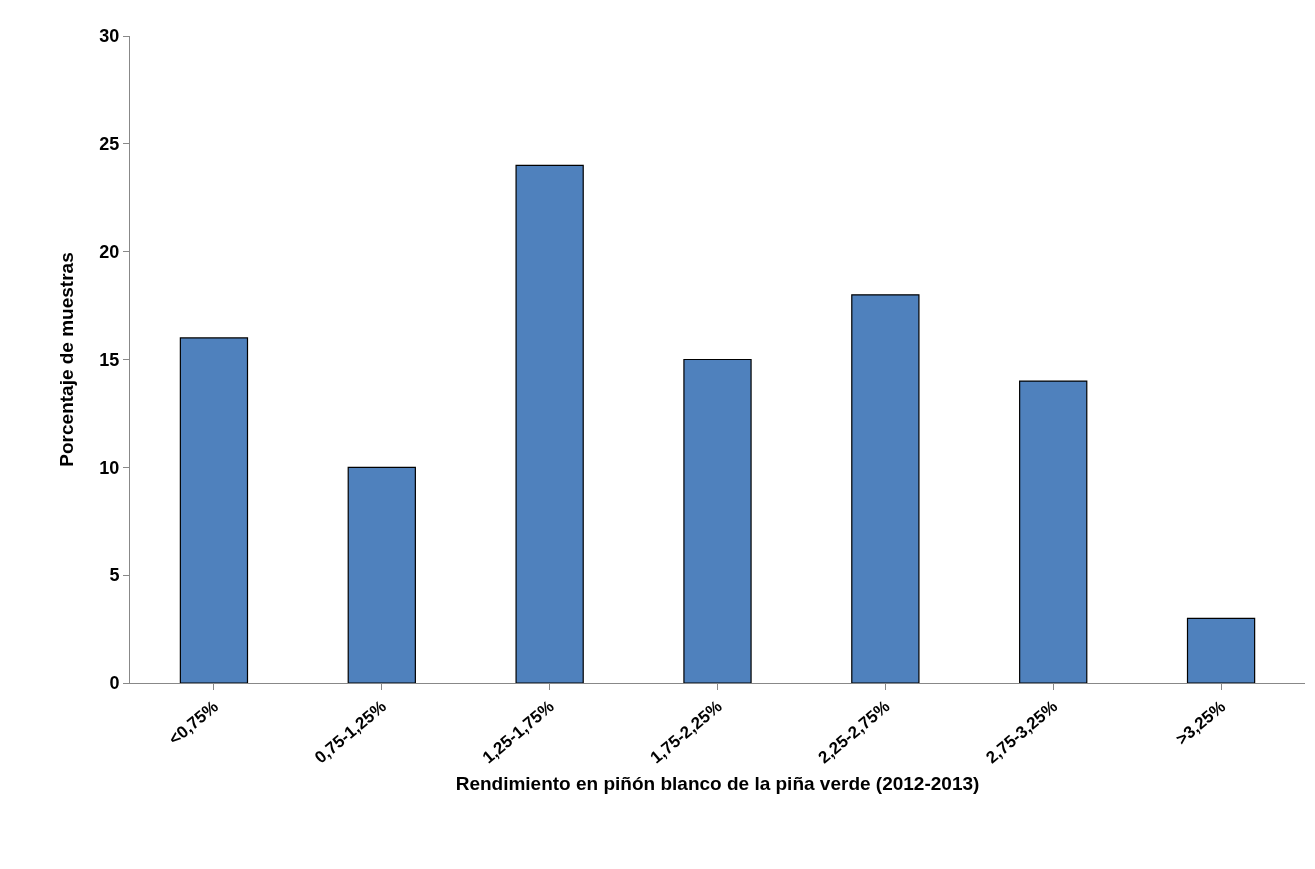 The image size is (1315, 869). What do you see at coordinates (109, 467) in the screenshot?
I see `y-tick-label: 10` at bounding box center [109, 467].